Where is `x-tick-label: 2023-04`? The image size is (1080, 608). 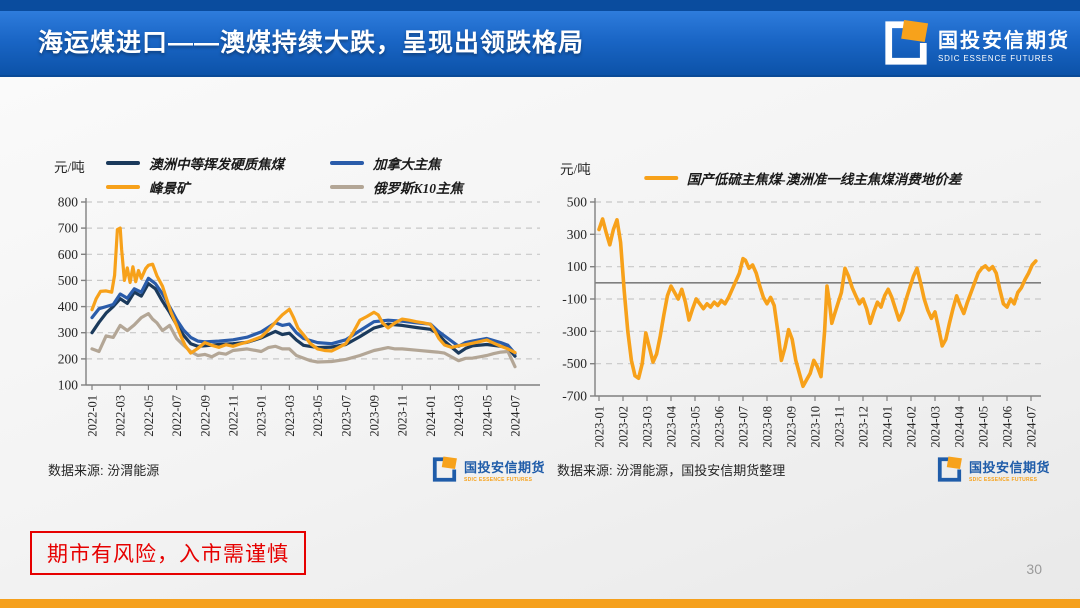
x-tick-label: 2023-04 is located at coordinates (672, 426).